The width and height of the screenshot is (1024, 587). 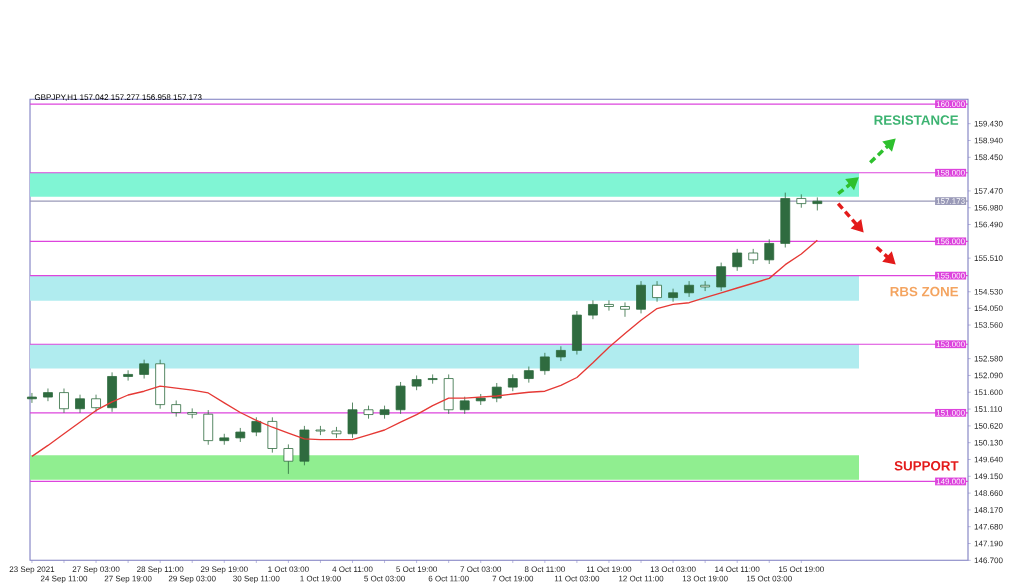 I want to click on text: SUPPORT, so click(x=926, y=466).